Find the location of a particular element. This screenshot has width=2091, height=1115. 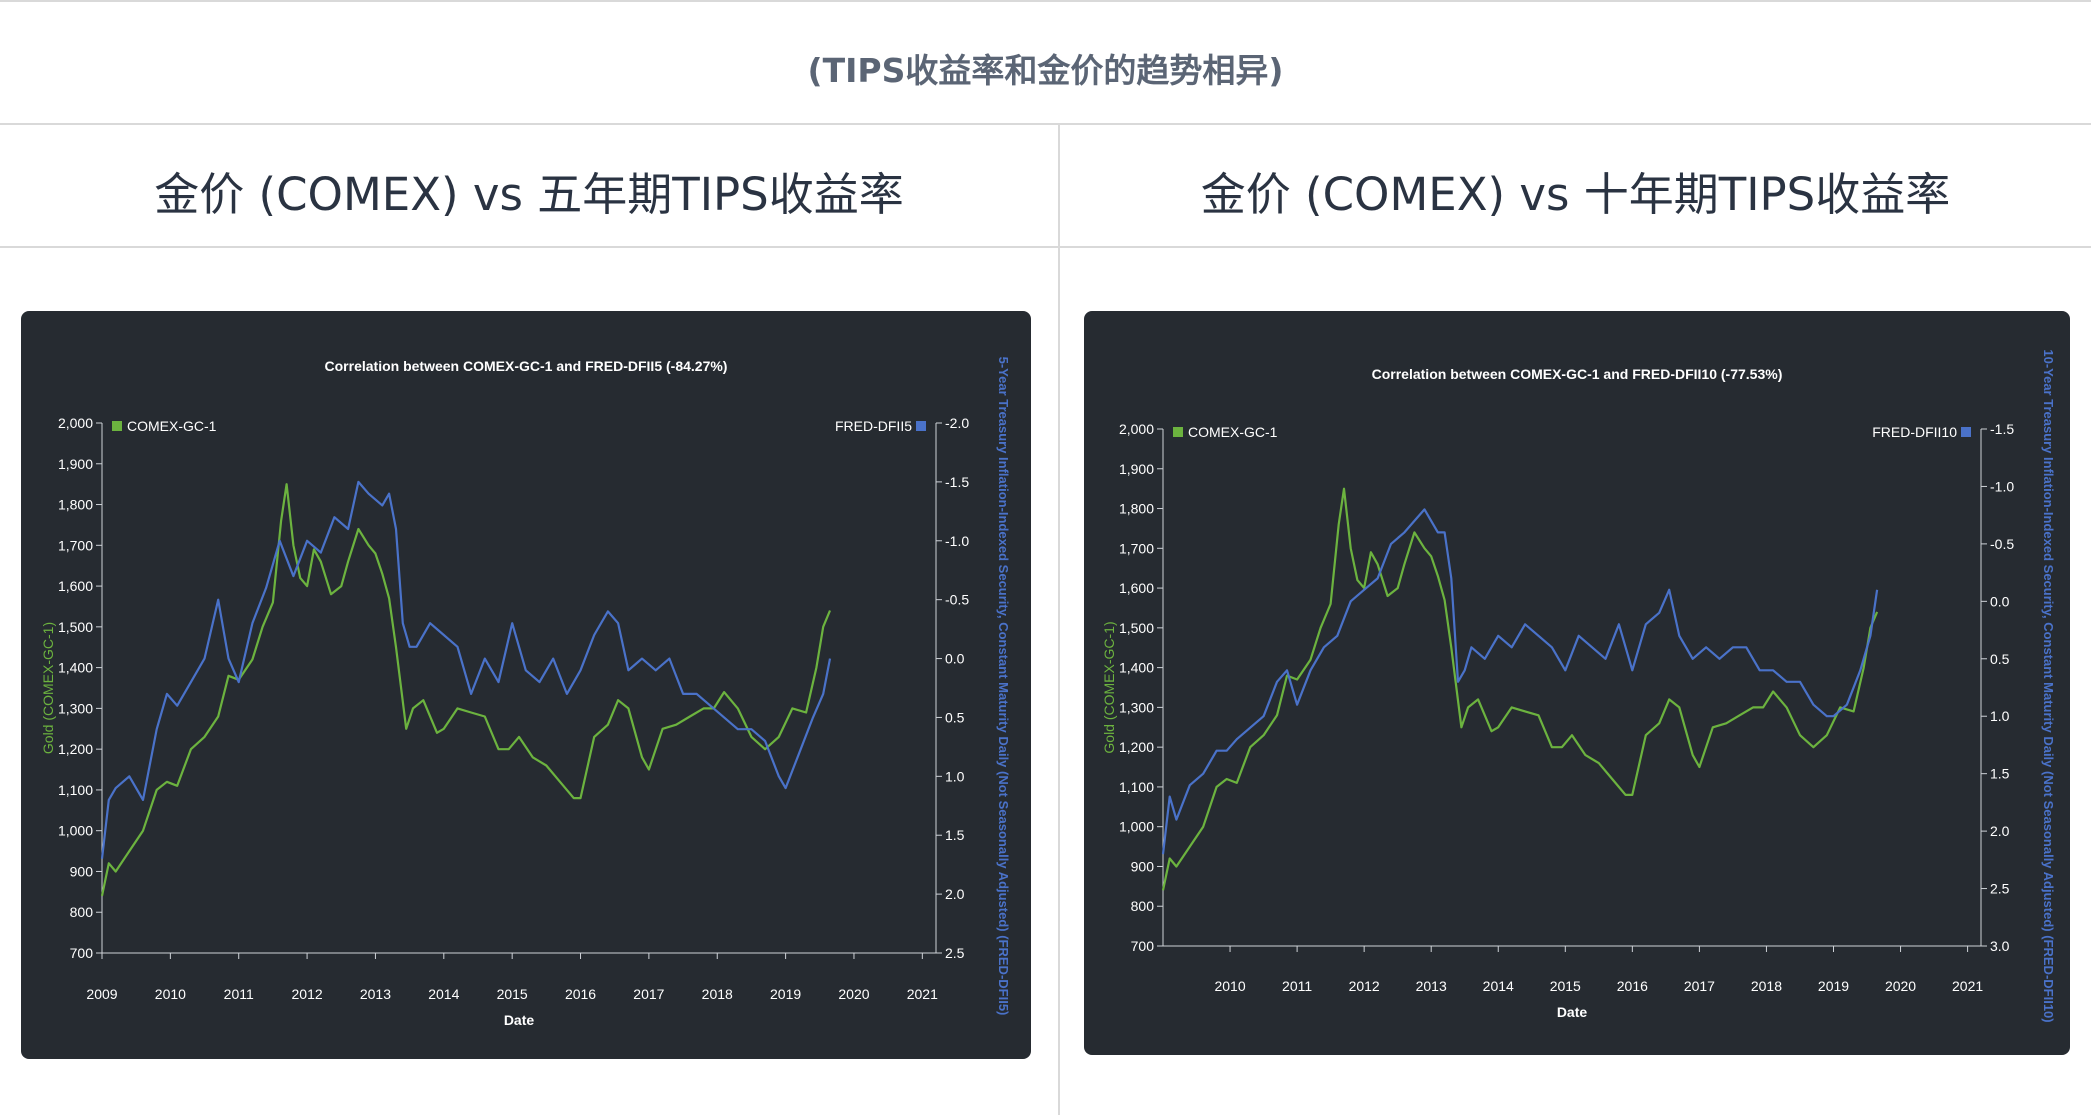

header-divider is located at coordinates (1045, 124).